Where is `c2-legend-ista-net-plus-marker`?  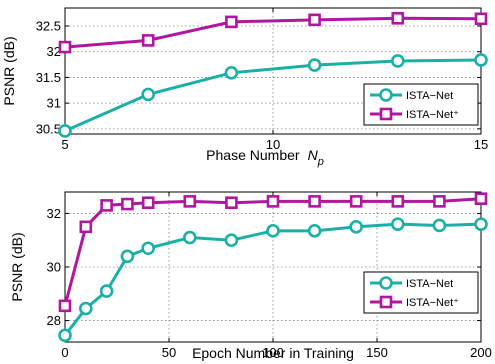 c2-legend-ista-net-plus-marker is located at coordinates (386, 302).